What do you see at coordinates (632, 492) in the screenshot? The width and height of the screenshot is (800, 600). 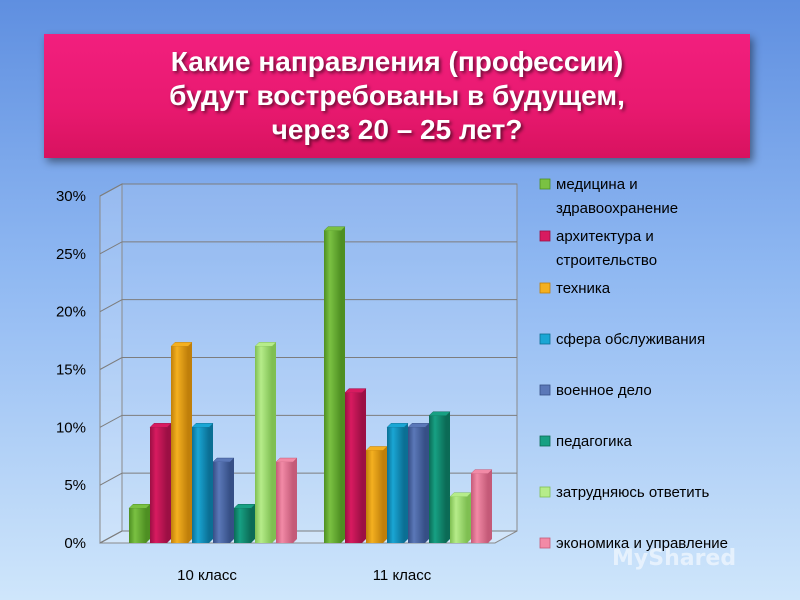 I see `legend-label: затрудняюсь ответить` at bounding box center [632, 492].